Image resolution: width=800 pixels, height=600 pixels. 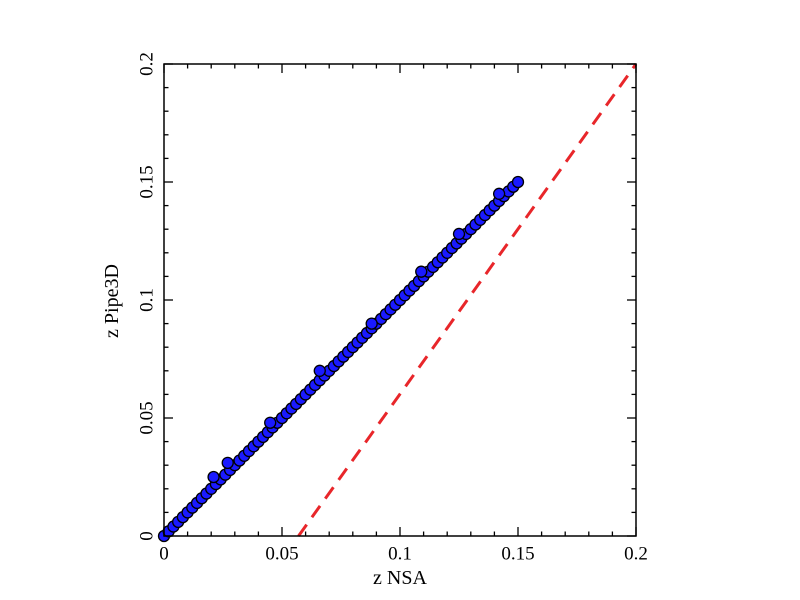 What do you see at coordinates (146, 64) in the screenshot?
I see `y-tick-label: 0.2` at bounding box center [146, 64].